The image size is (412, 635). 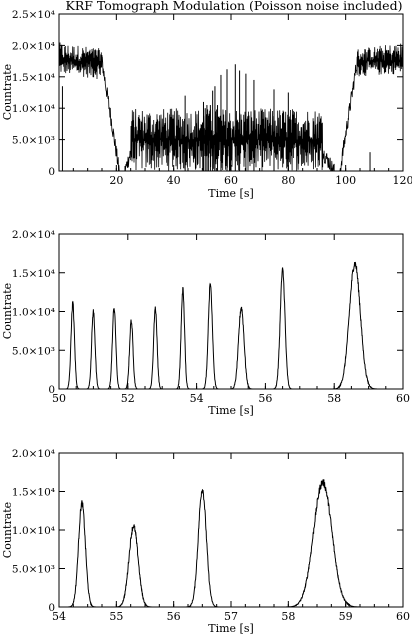 What do you see at coordinates (116, 180) in the screenshot?
I see `x-tick-label: 20` at bounding box center [116, 180].